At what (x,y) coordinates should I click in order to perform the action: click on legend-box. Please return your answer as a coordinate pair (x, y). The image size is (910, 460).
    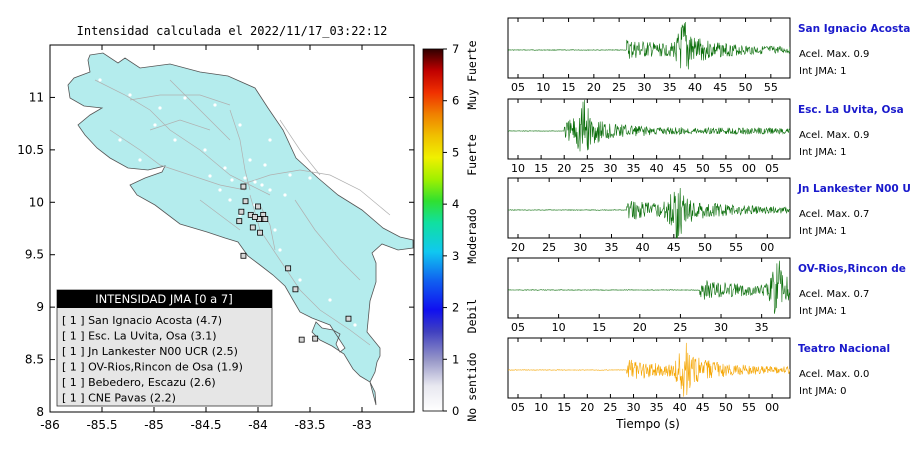
    Looking at the image, I should click on (164, 348).